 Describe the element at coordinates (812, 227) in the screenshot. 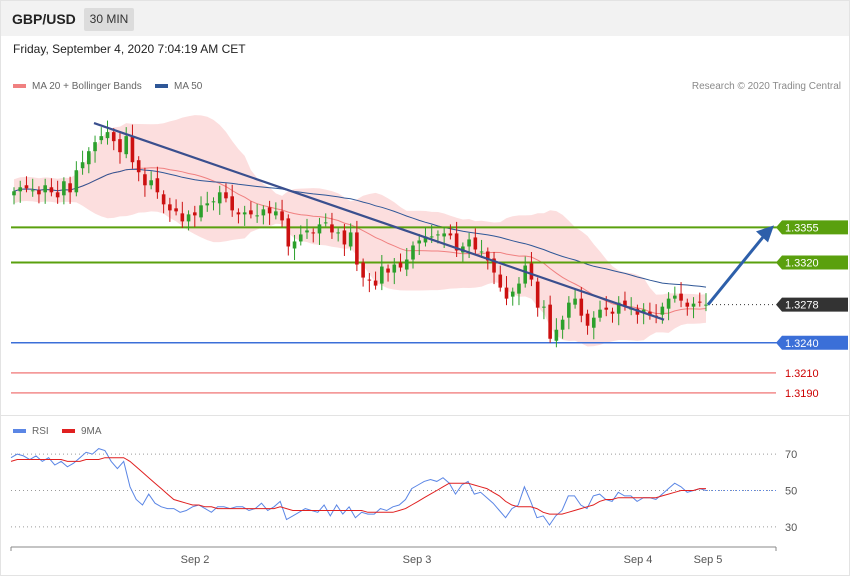

I see `level-tag-1.3355` at that location.